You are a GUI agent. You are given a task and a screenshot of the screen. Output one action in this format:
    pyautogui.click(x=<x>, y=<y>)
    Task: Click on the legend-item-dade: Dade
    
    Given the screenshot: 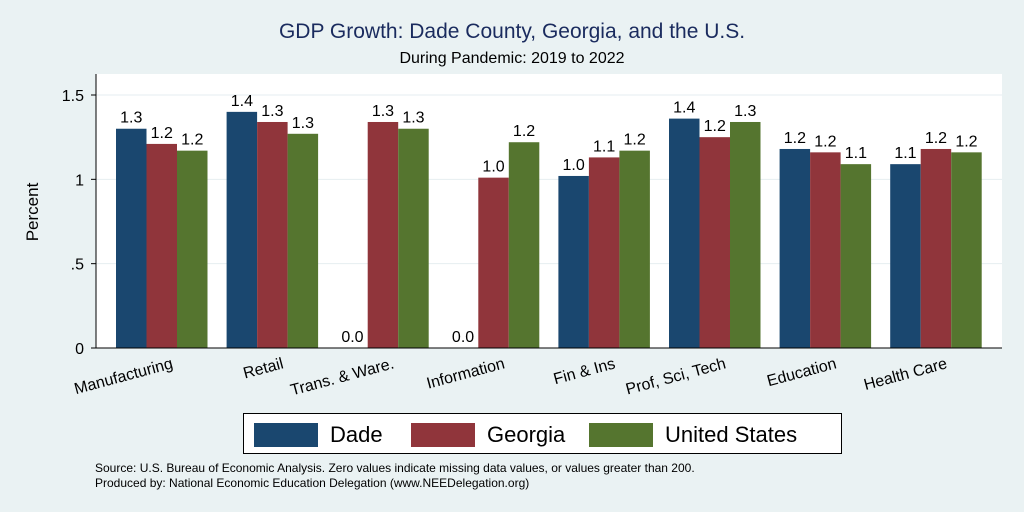 What is the action you would take?
    pyautogui.click(x=318, y=435)
    